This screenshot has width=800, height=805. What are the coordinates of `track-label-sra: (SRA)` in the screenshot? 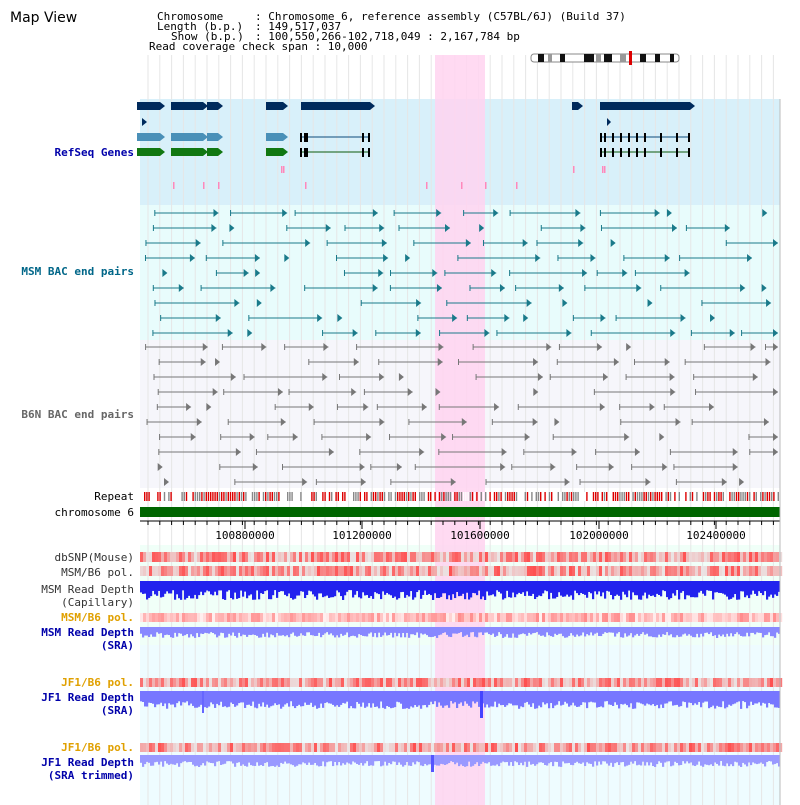 It's located at (117, 645).